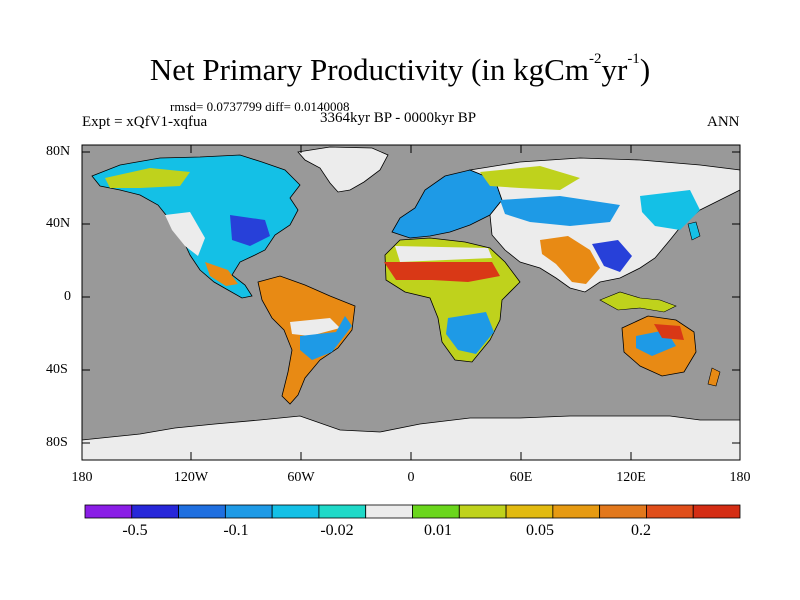 This screenshot has height=600, width=800. Describe the element at coordinates (638, 302) in the screenshot. I see `maritime-islands` at that location.